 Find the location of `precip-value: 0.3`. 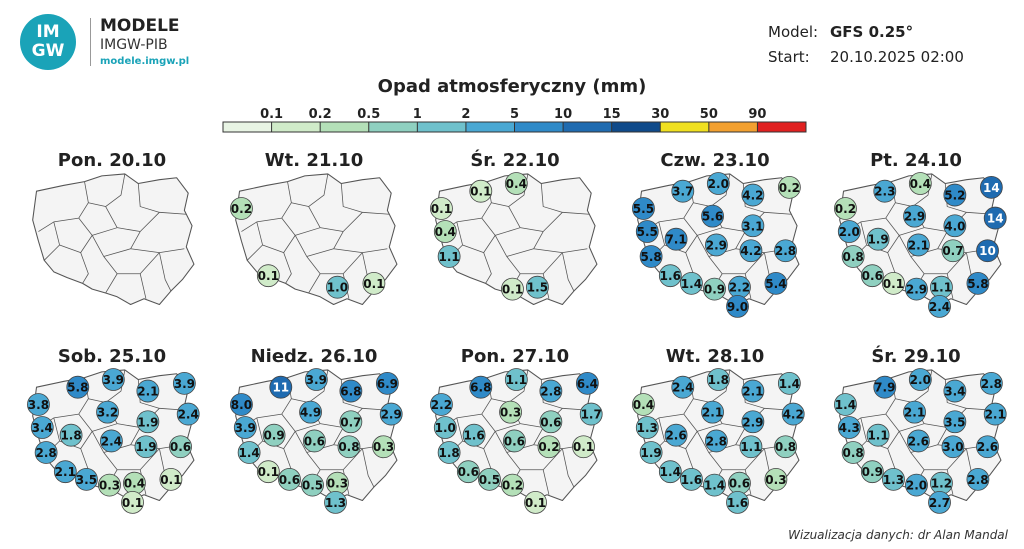

precip-value: 0.3 is located at coordinates (775, 480).